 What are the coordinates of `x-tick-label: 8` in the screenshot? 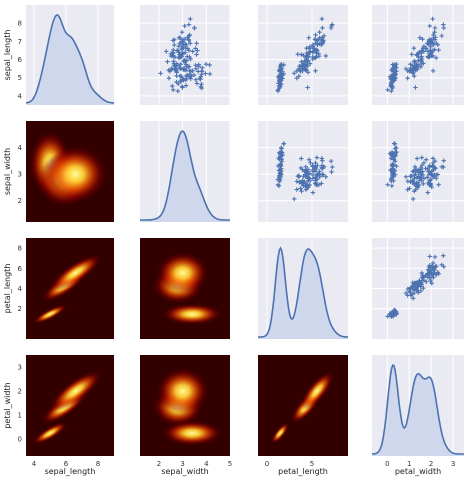 It's located at (98, 464).